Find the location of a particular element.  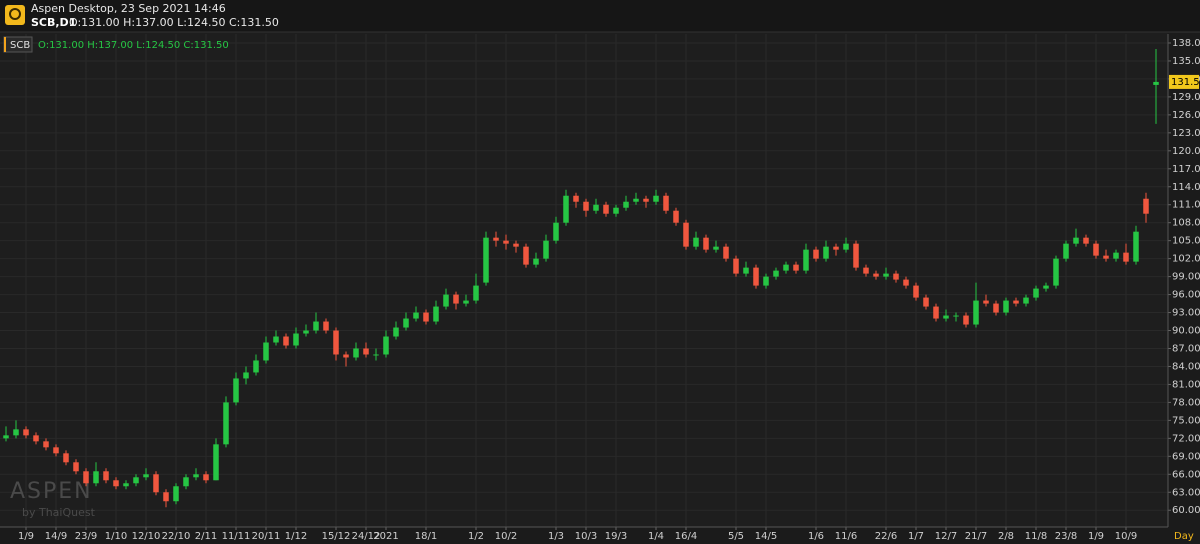

y-axis-panel is located at coordinates (1184, 288).